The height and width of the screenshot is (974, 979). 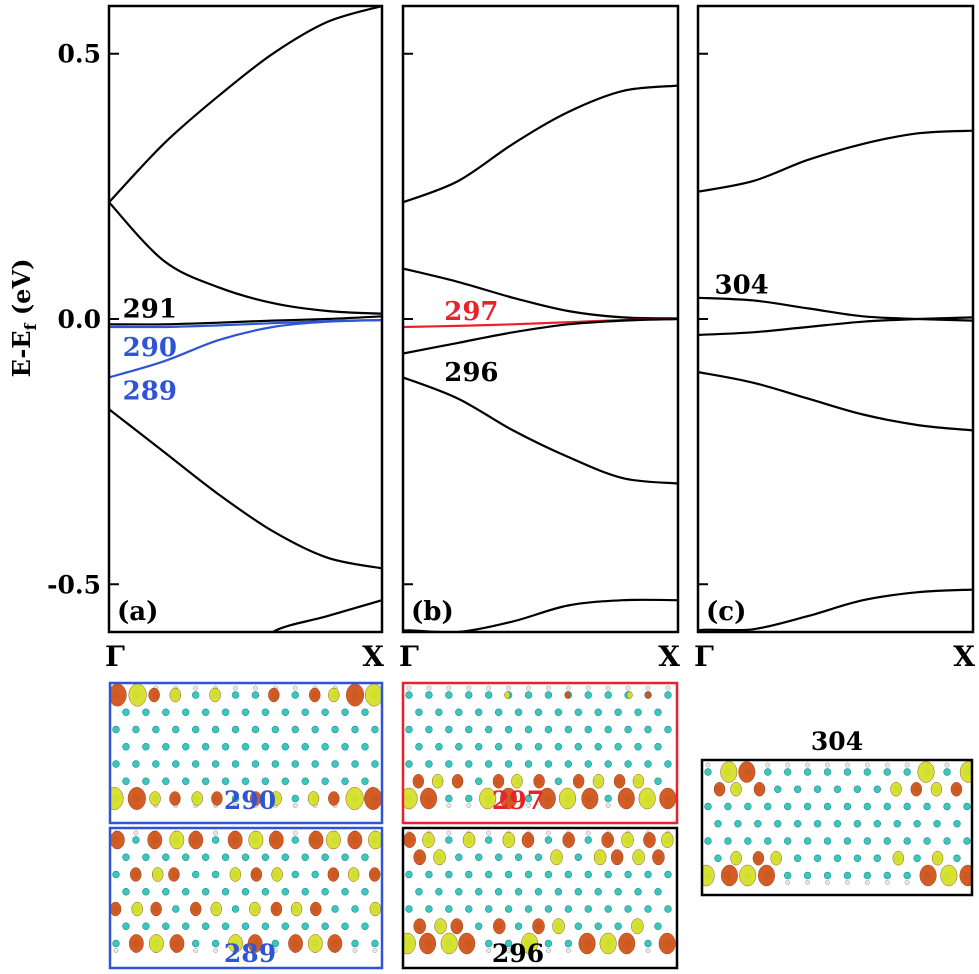 What do you see at coordinates (80, 319) in the screenshot?
I see `y-tick-label: 0.0` at bounding box center [80, 319].